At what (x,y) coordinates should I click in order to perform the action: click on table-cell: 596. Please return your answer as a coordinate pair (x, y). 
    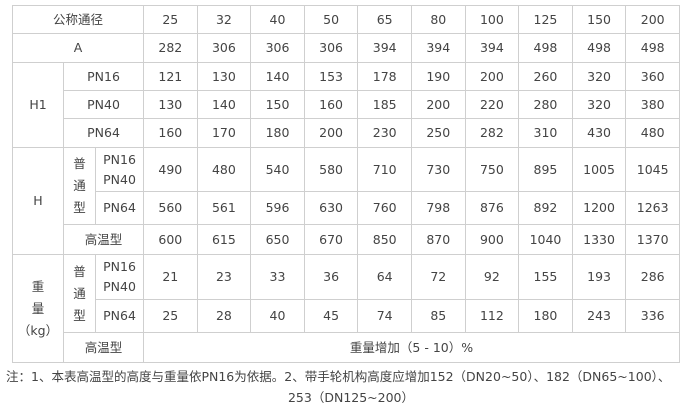
    Looking at the image, I should click on (277, 208).